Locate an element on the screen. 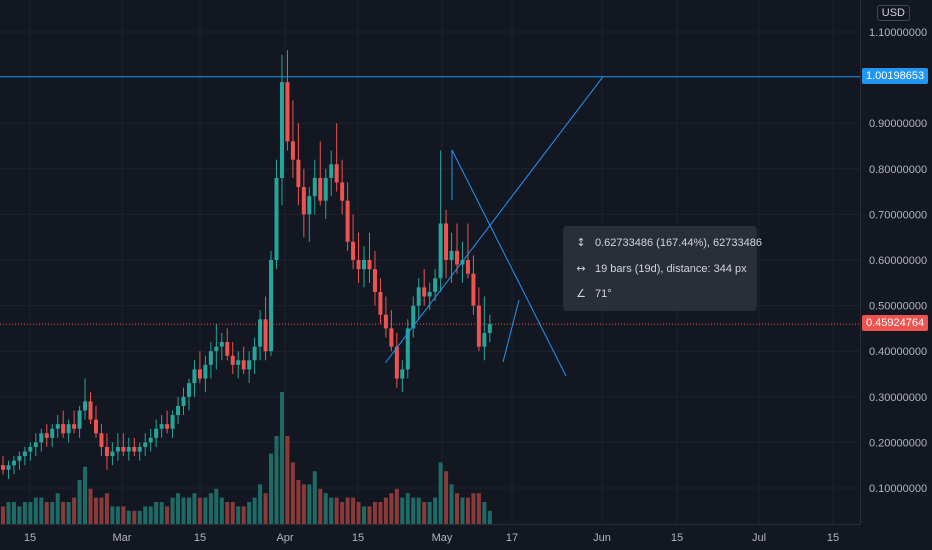  tooltip-price-row: ↕ 0.62733486 (167.44%), 62733486 is located at coordinates (667, 243).